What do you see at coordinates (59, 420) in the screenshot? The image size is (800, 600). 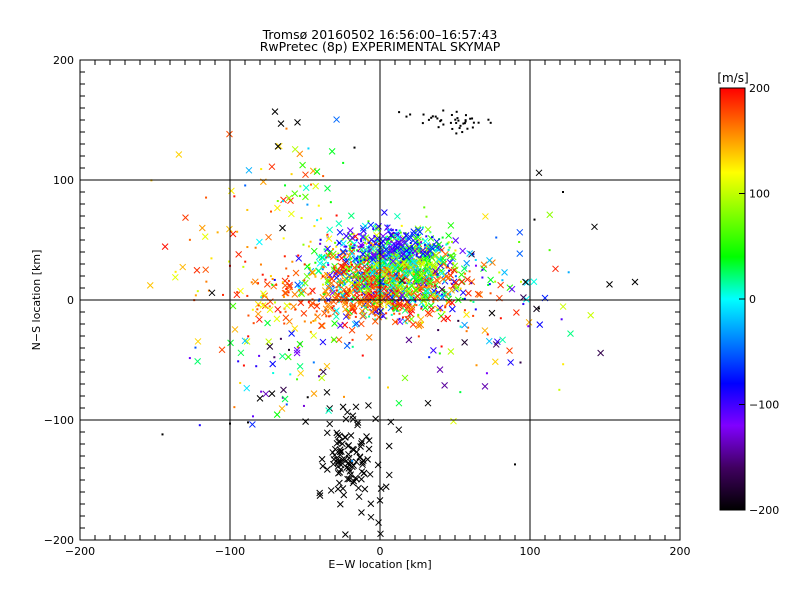 I see `y-tick-label: −100` at bounding box center [59, 420].